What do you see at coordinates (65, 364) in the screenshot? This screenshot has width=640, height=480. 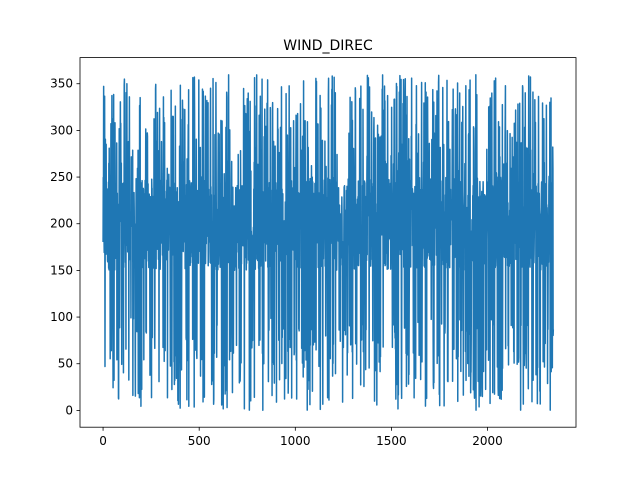 I see `y-tick-label: 50` at bounding box center [65, 364].